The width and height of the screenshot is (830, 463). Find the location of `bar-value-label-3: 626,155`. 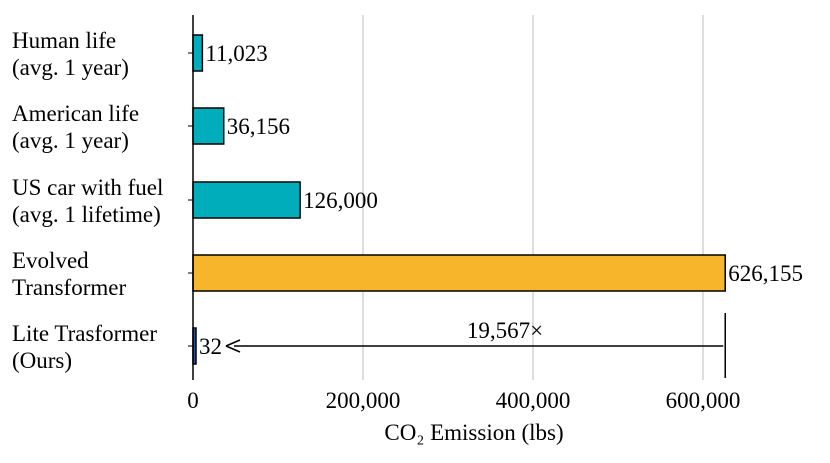

bar-value-label-3: 626,155 is located at coordinates (765, 273).